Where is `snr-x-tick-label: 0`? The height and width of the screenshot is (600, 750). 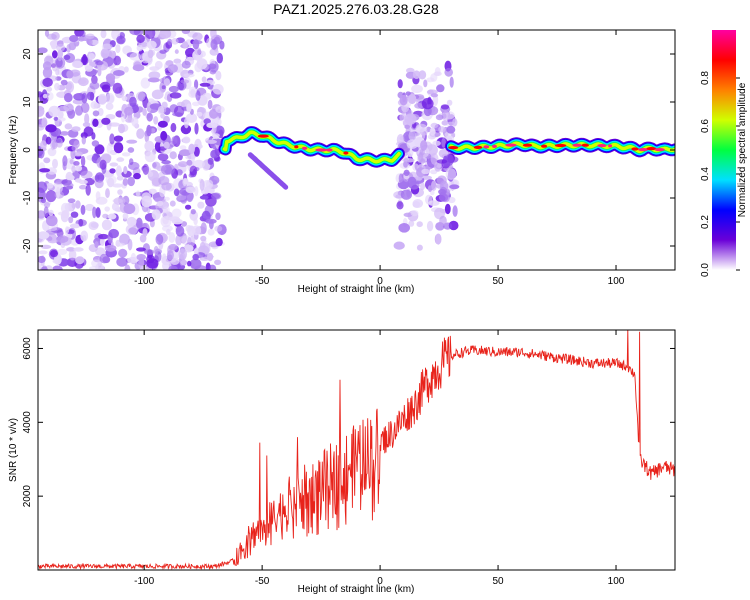
snr-x-tick-label: 0 is located at coordinates (380, 581).